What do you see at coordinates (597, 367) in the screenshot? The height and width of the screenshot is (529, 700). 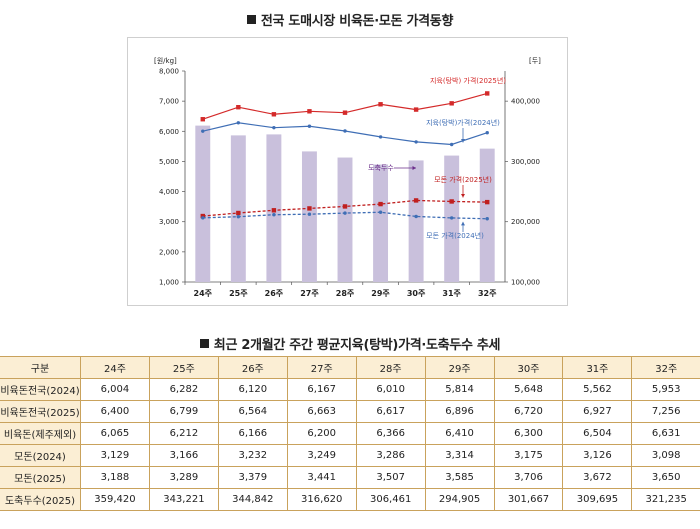 I see `header-week: 31주` at bounding box center [597, 367].